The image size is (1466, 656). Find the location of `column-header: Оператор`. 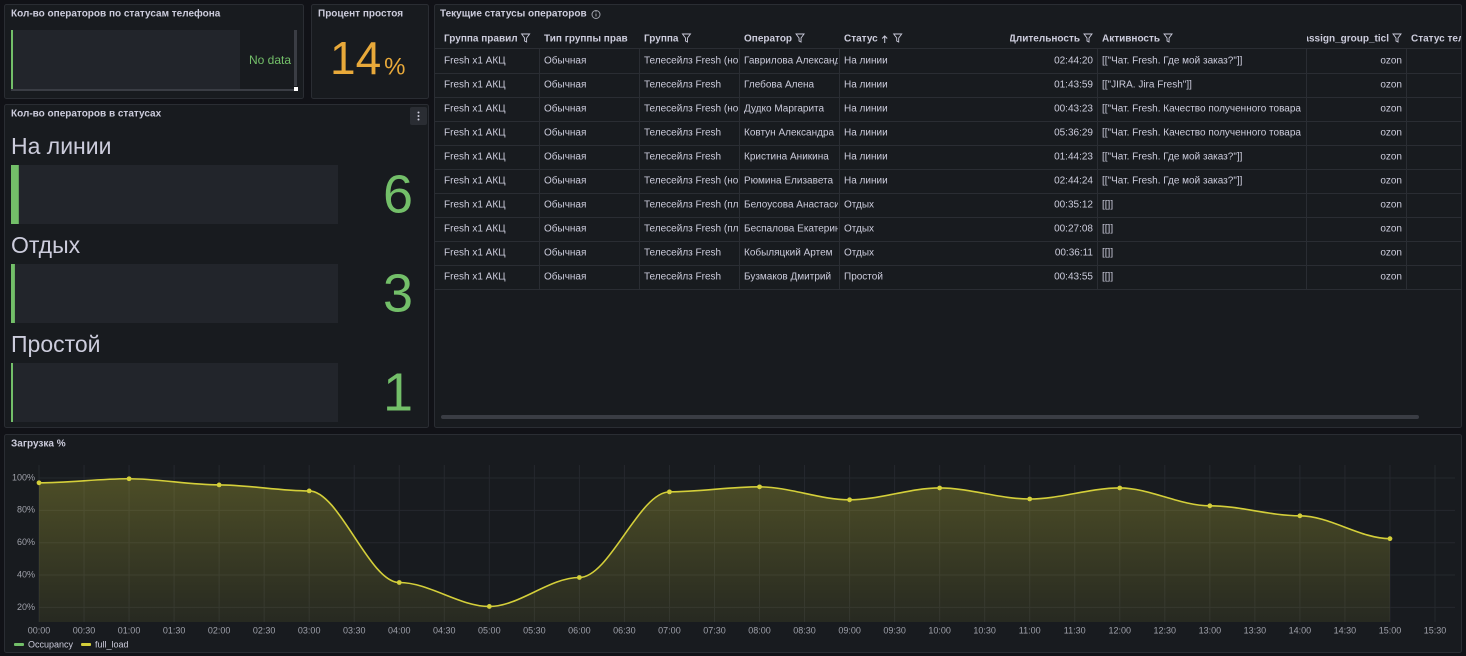

column-header: Оператор is located at coordinates (768, 39).